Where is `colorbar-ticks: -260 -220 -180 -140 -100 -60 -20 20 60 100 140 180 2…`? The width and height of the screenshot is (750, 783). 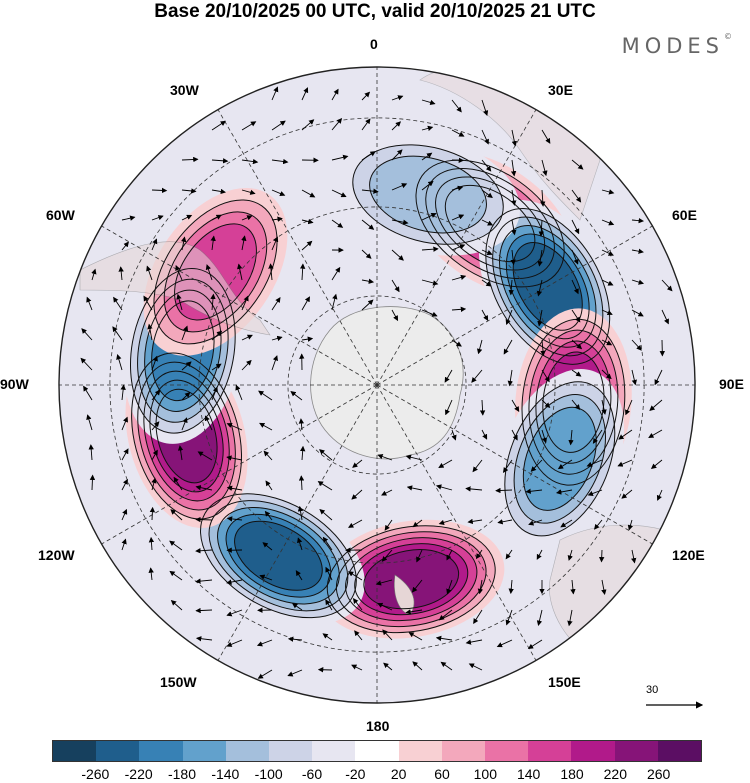
colorbar-ticks: -260 -220 -180 -140 -100 -60 -20 20 60 100 140 180 2… is located at coordinates (377, 774).